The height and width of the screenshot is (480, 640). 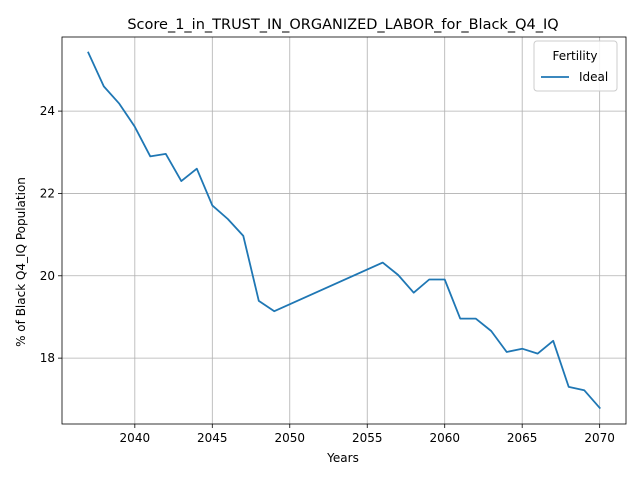 I want to click on legend-box, so click(x=575, y=66).